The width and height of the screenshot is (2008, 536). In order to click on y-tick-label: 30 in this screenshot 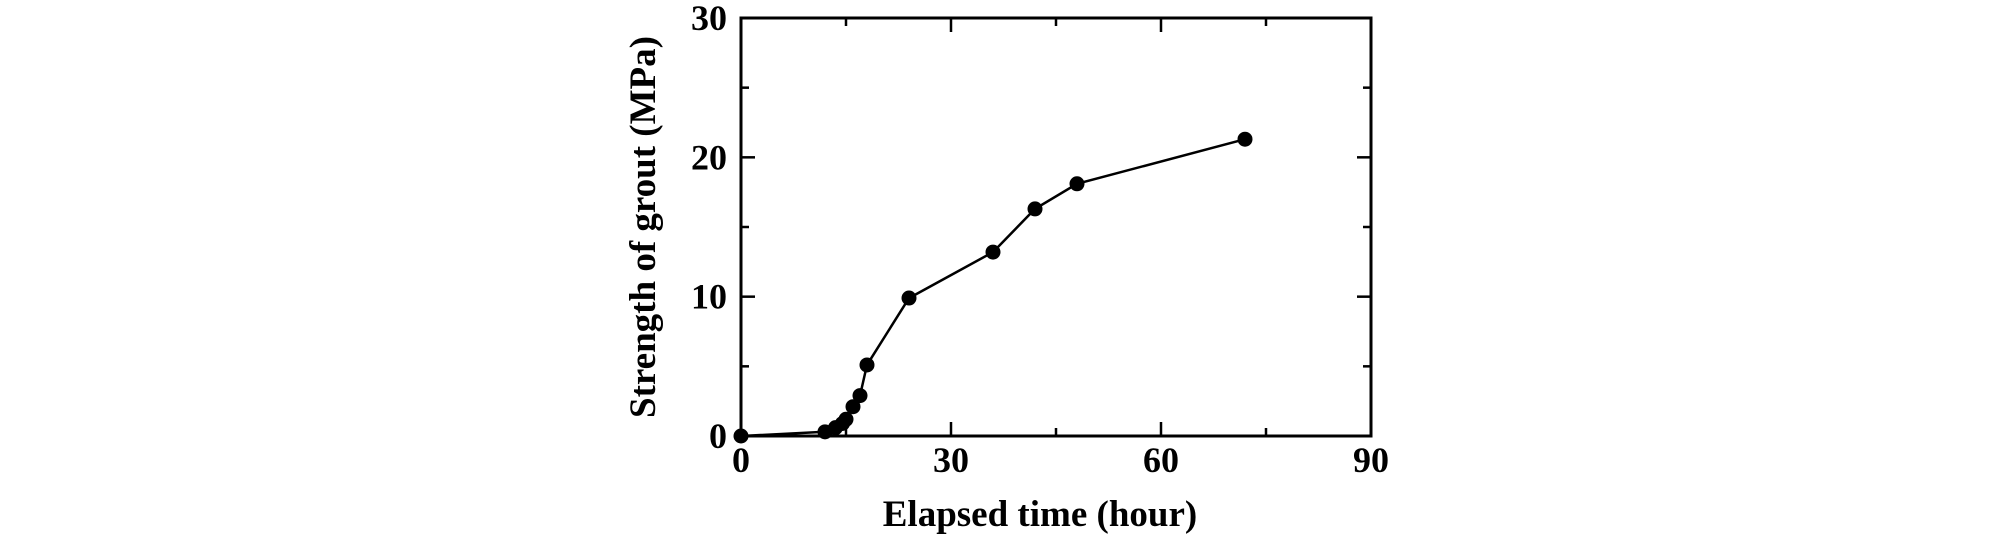, I will do `click(709, 19)`.